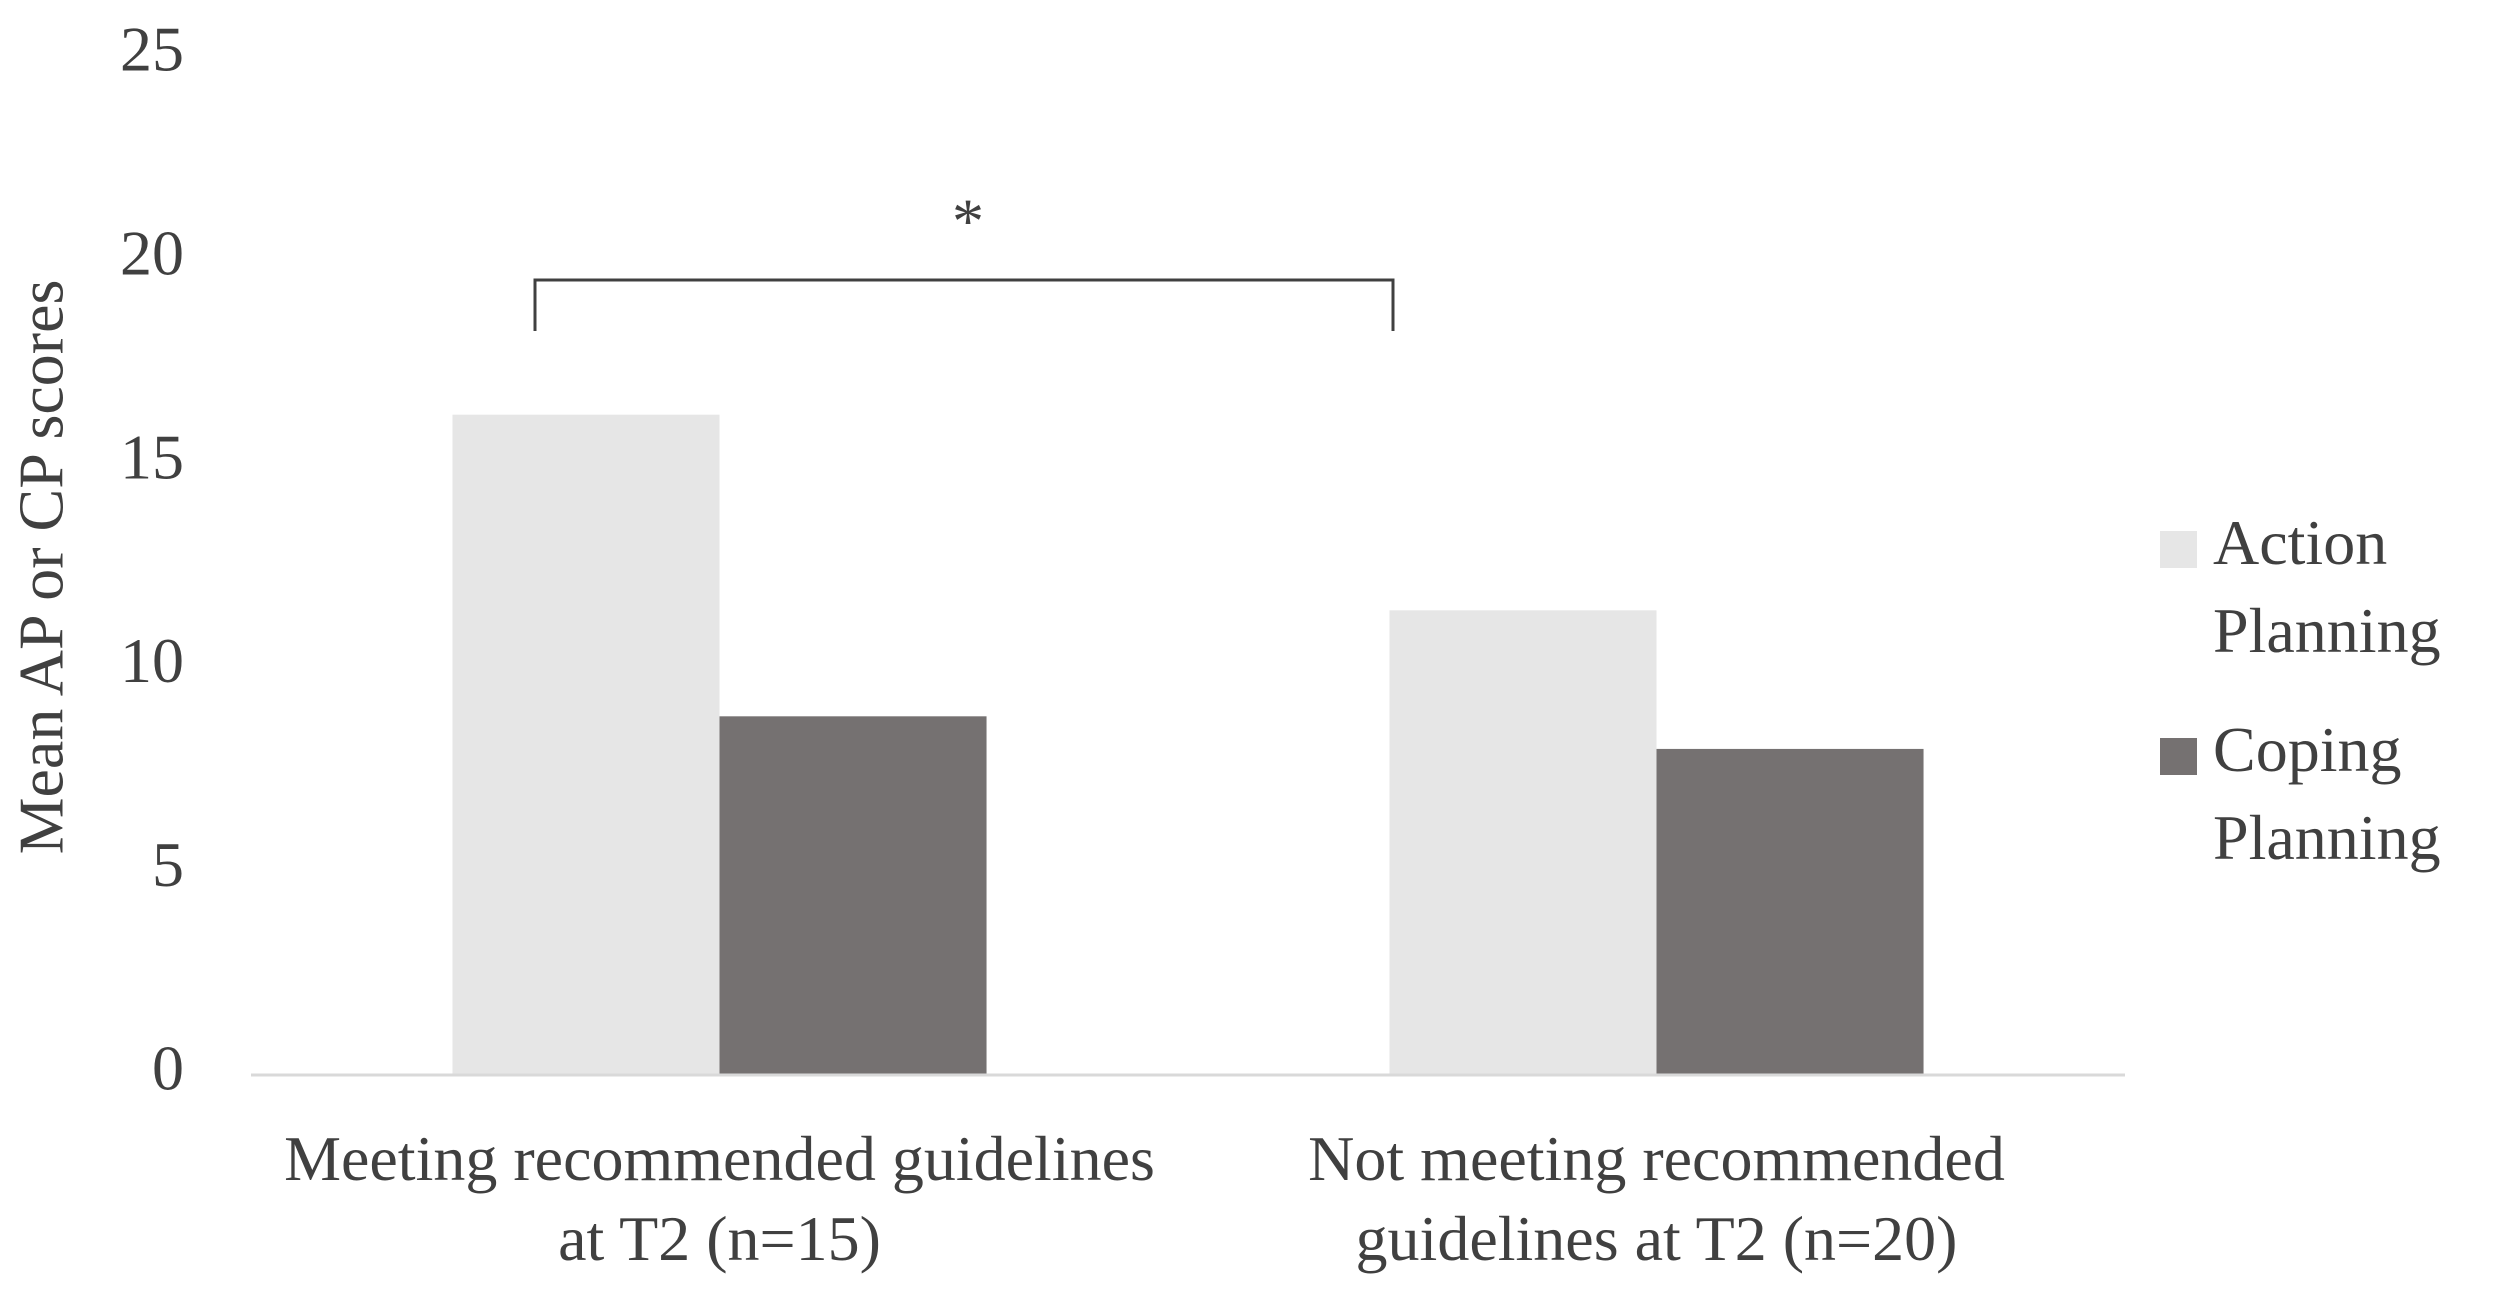 The height and width of the screenshot is (1304, 2506). Describe the element at coordinates (719, 1238) in the screenshot. I see `x-tick-label-line: at T2 (n=15)` at that location.